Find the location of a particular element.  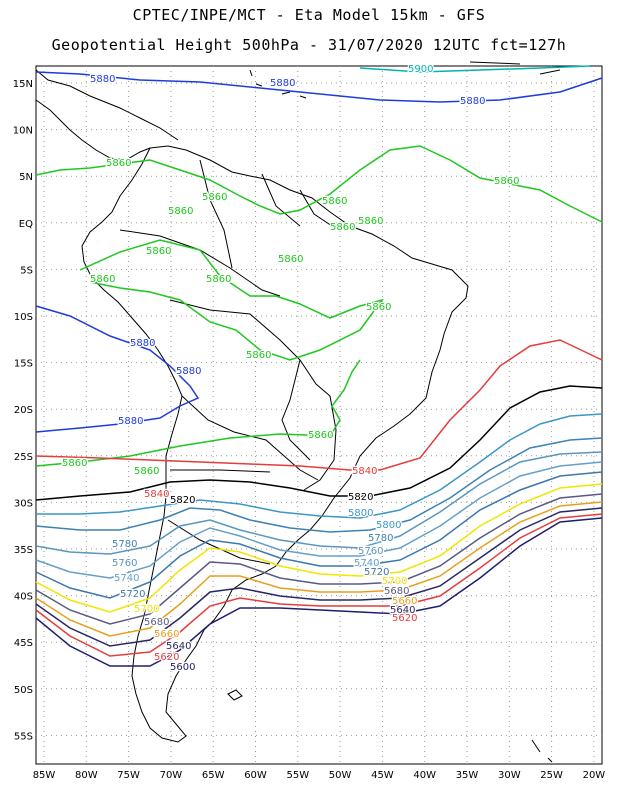

contour-5860-tropics is located at coordinates (319, 184).